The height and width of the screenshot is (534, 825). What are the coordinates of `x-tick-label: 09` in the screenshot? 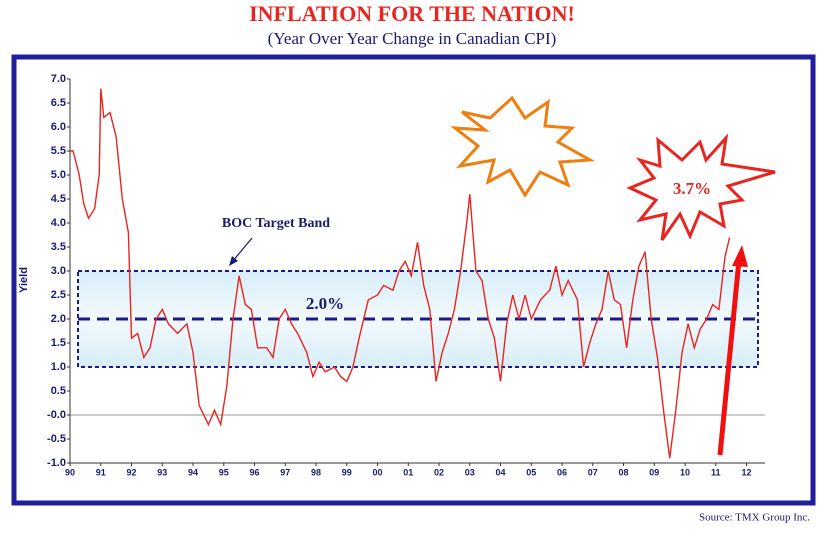 It's located at (654, 472).